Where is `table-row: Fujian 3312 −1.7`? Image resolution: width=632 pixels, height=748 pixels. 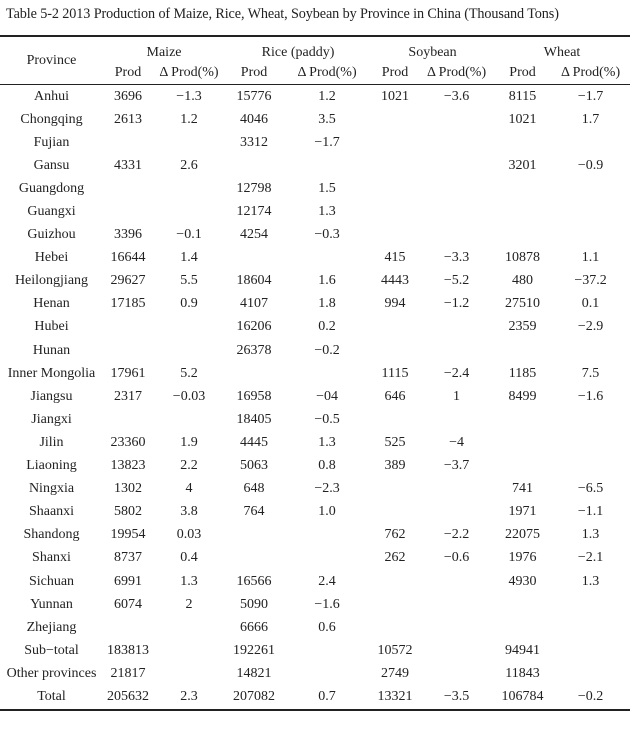
table-row: Fujian 3312 −1.7 is located at coordinates (315, 142).